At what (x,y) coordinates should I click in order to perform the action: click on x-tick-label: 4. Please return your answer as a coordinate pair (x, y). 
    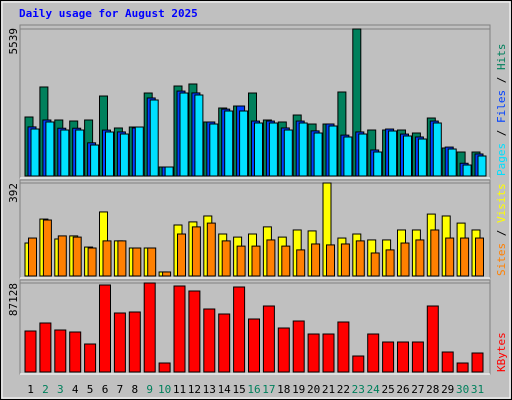
    Looking at the image, I should click on (75, 389).